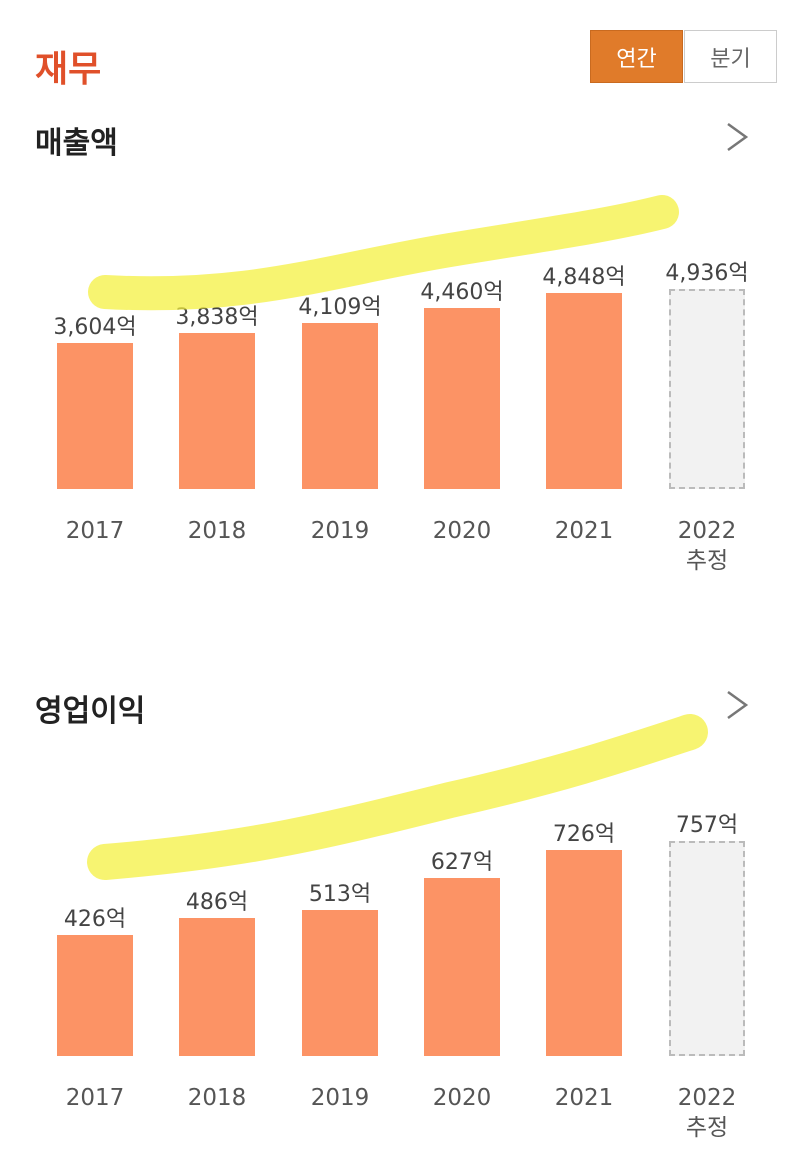 Image resolution: width=800 pixels, height=1158 pixels. Describe the element at coordinates (217, 318) in the screenshot. I see `value-label: 3,838억` at that location.